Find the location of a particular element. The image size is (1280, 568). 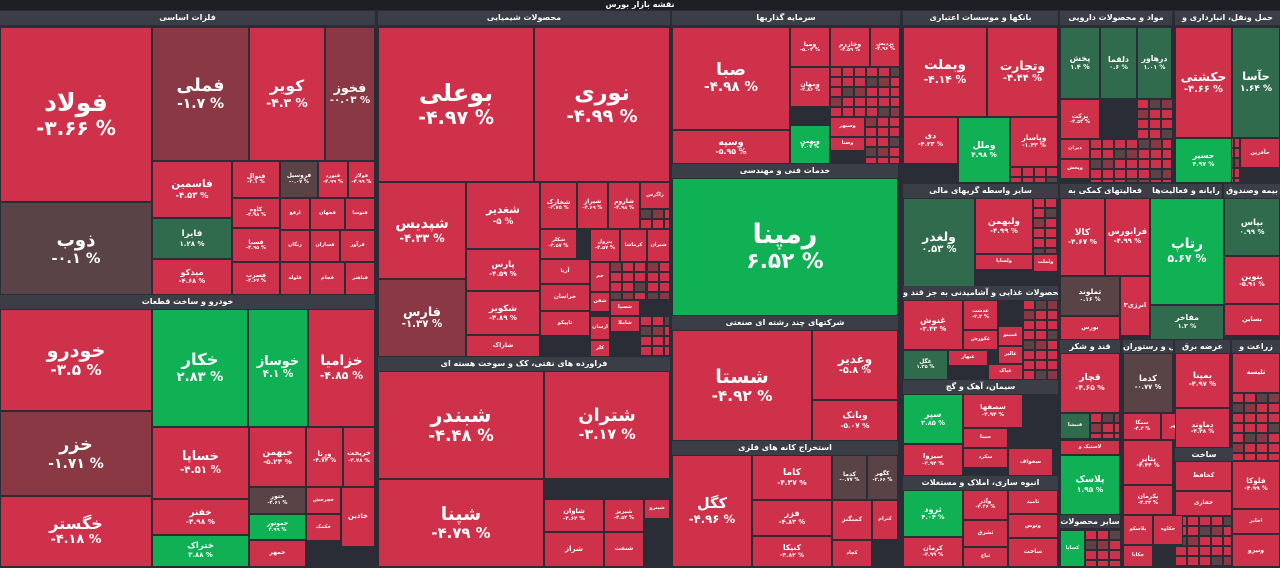

stock-tile: کاما -۴.۳۷ % is located at coordinates (792, 477).